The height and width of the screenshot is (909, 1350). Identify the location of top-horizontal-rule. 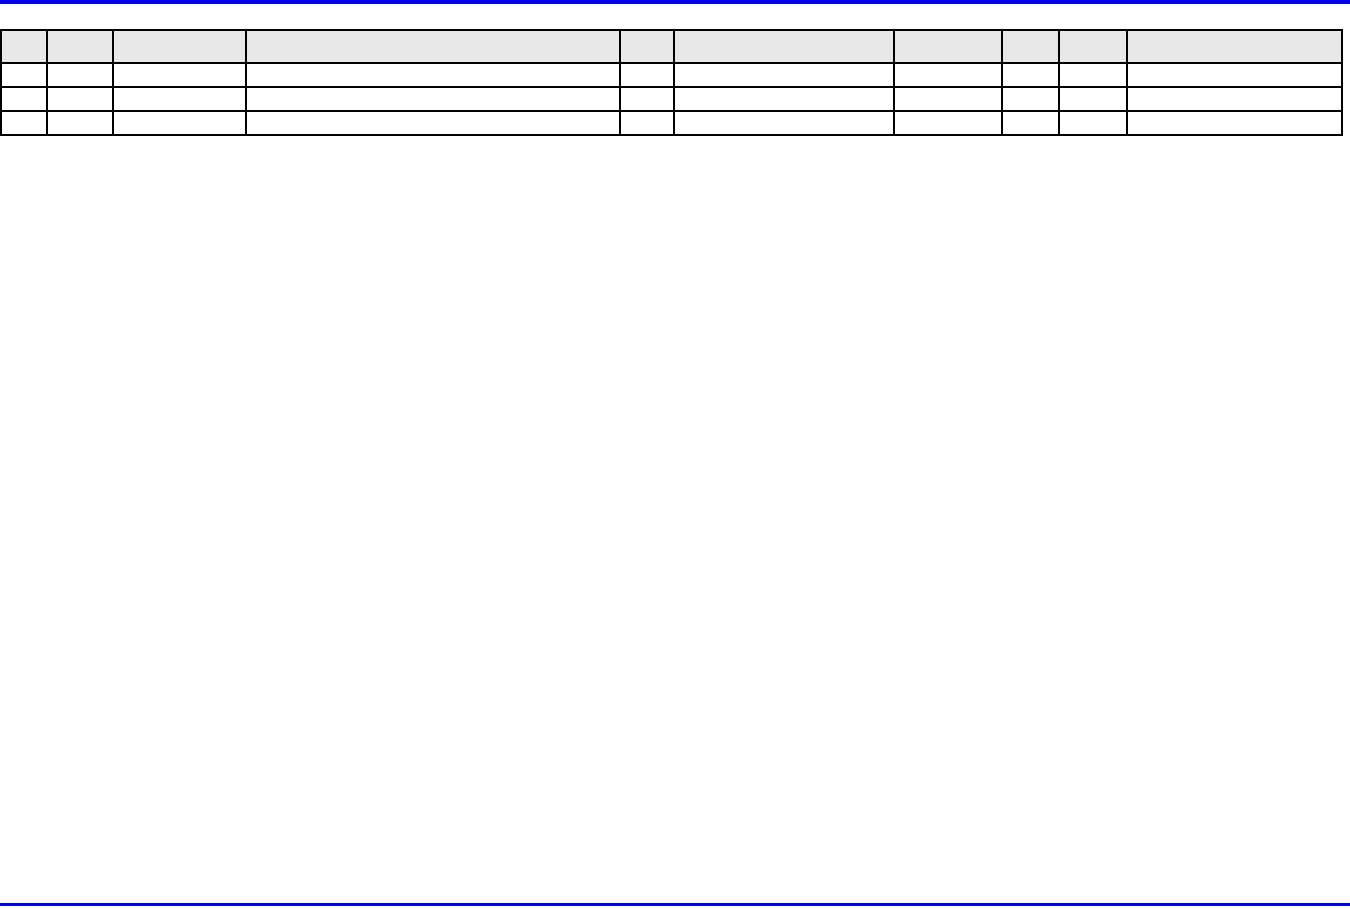
(675, 2).